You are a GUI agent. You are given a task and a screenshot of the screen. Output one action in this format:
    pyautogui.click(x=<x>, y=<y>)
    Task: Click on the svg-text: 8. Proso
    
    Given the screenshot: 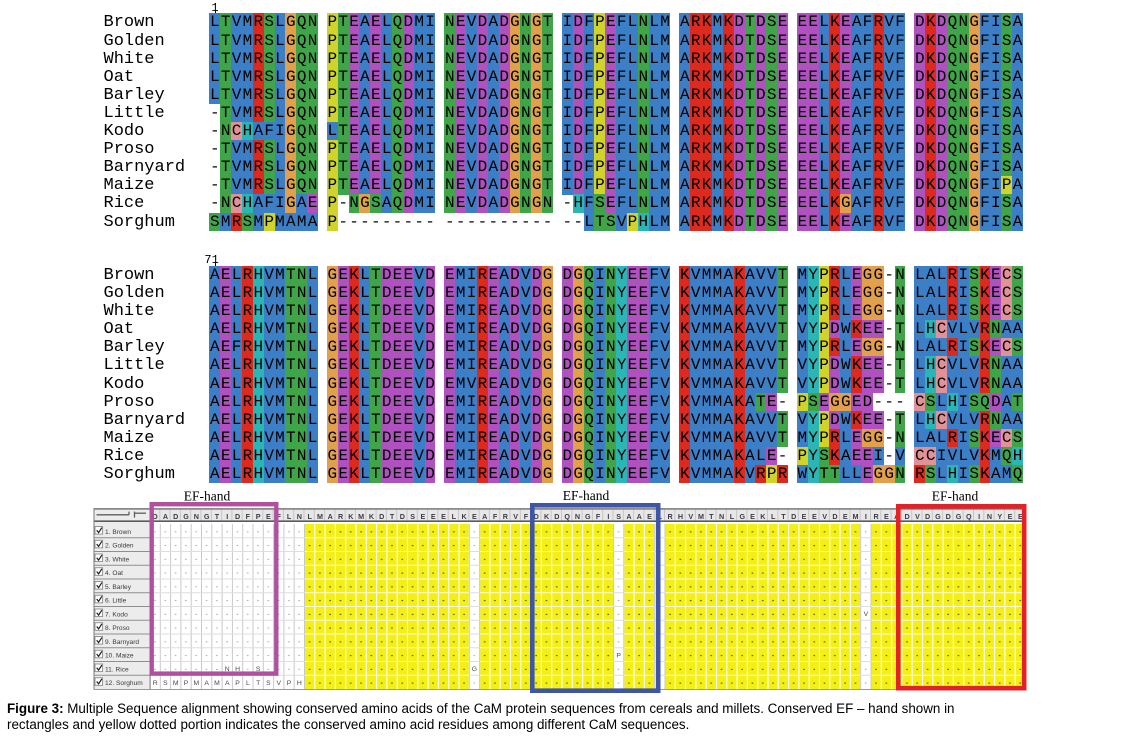 What is the action you would take?
    pyautogui.click(x=117, y=628)
    